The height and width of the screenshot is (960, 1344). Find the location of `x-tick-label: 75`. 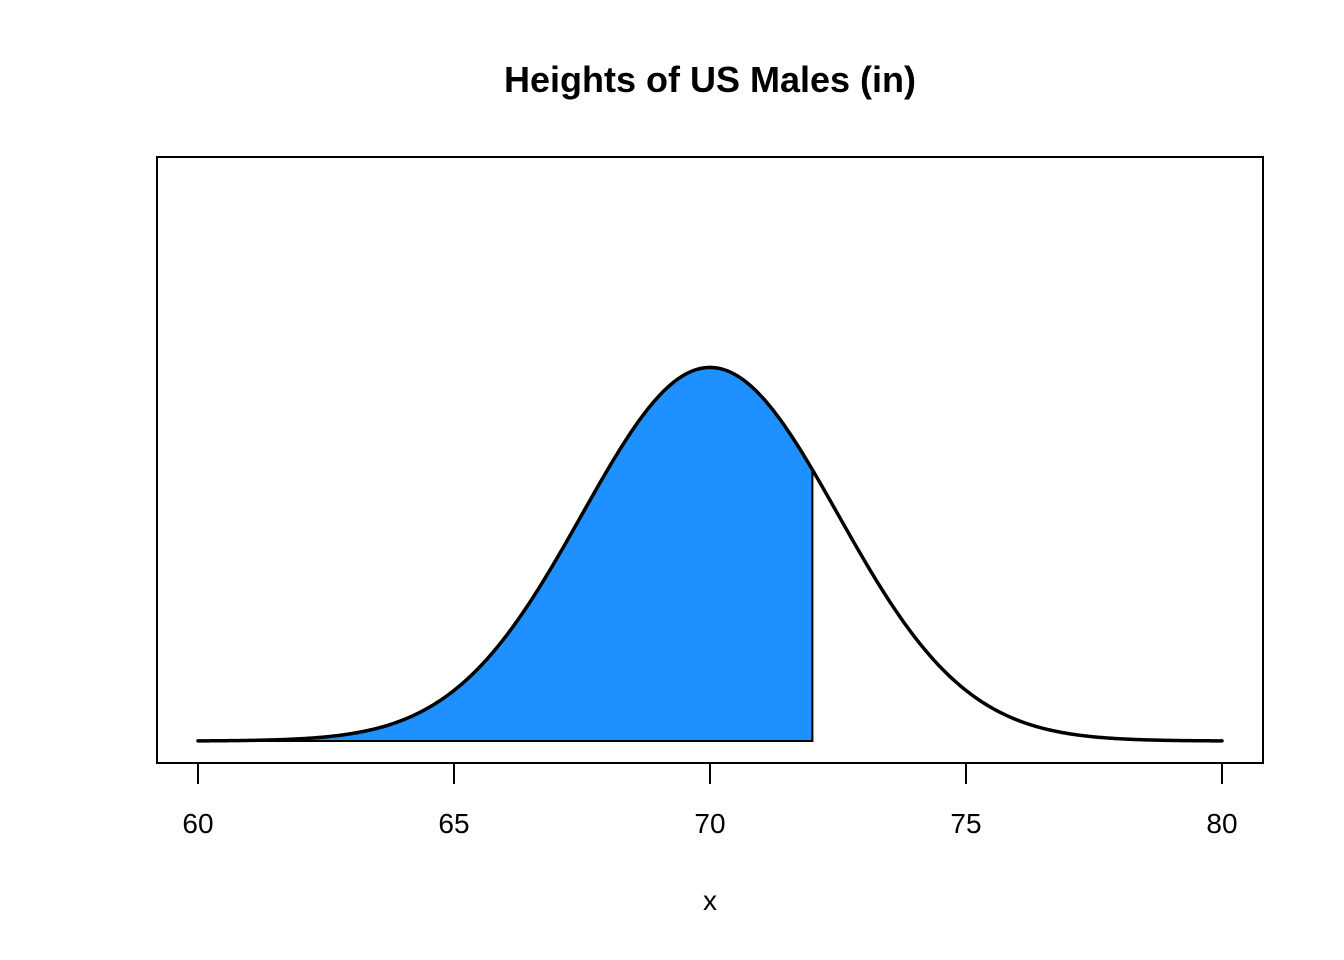

x-tick-label: 75 is located at coordinates (965, 823).